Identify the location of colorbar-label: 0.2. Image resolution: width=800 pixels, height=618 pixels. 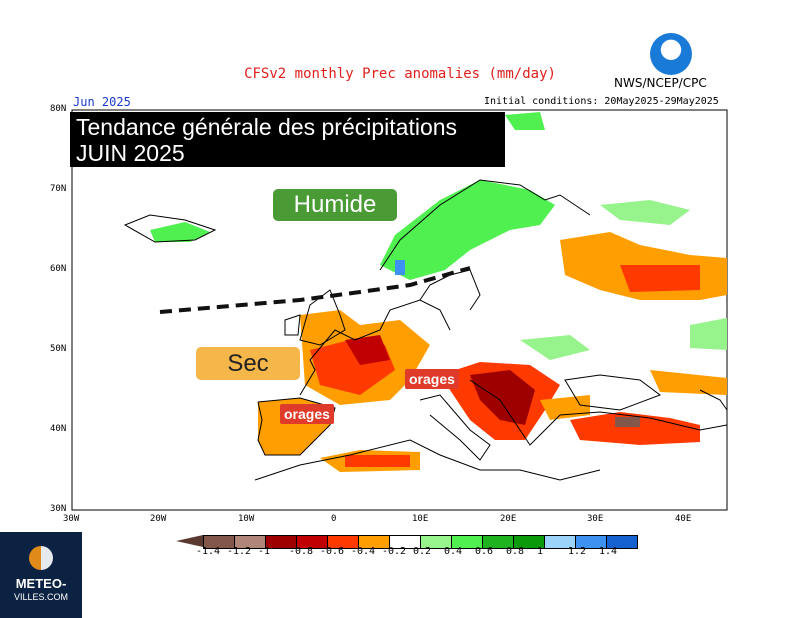
(422, 551).